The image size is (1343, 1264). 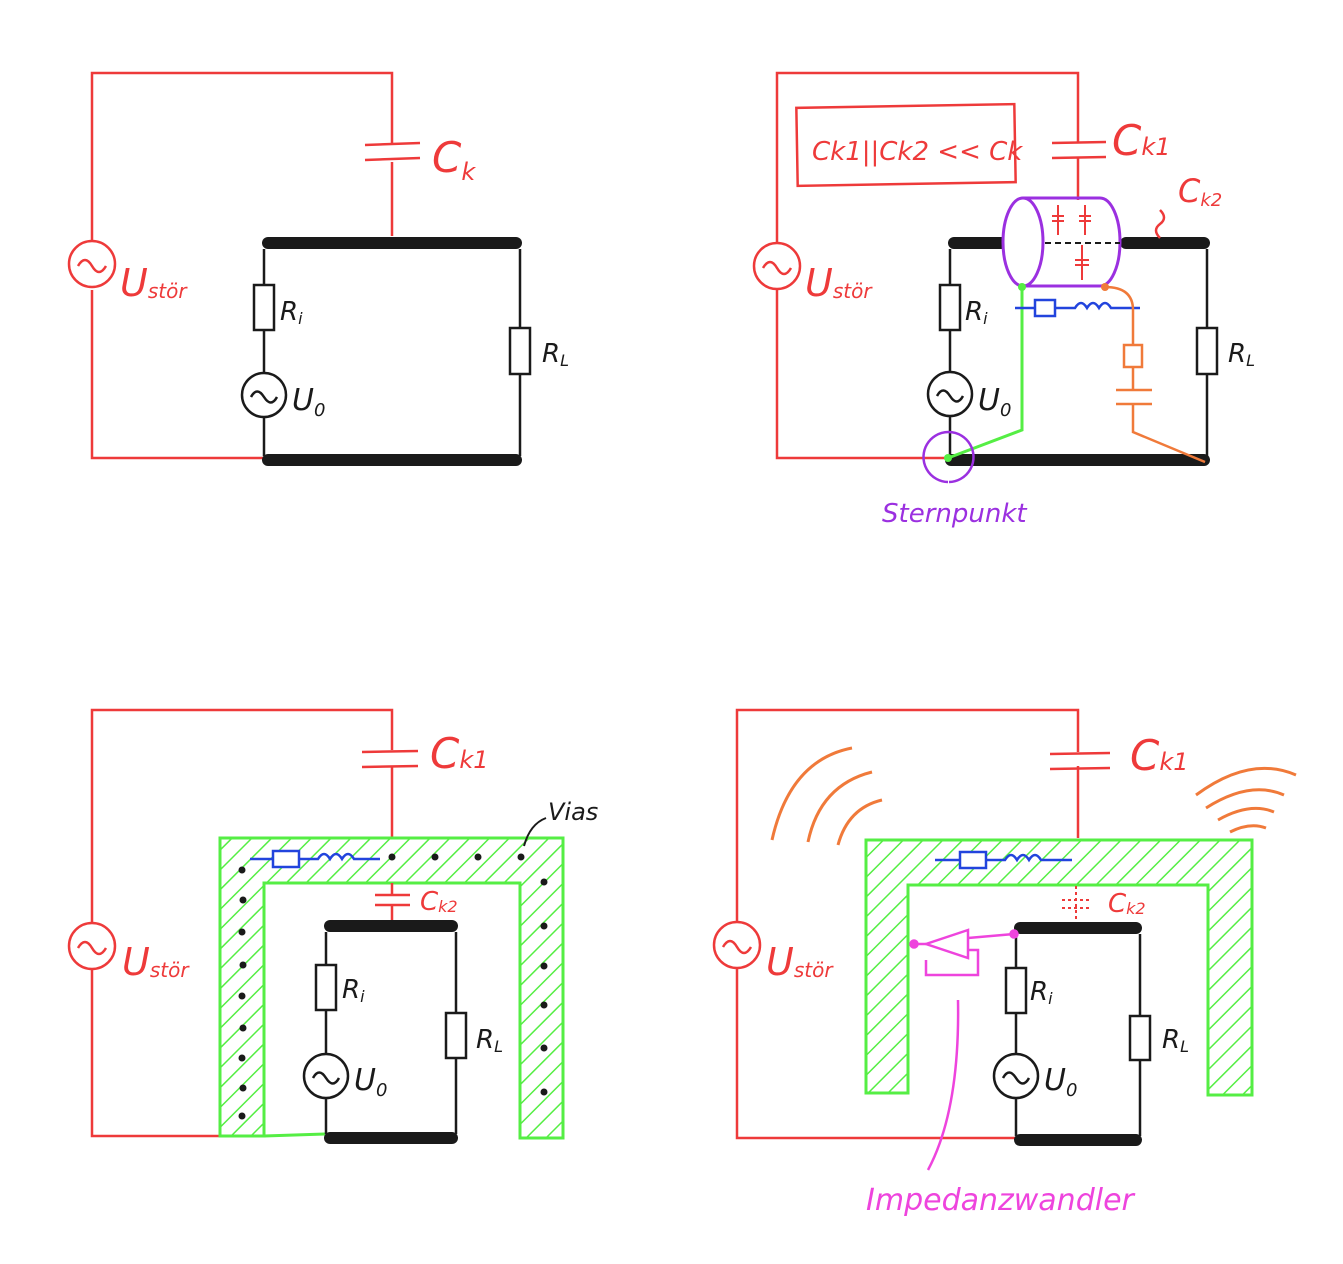 What do you see at coordinates (826, 796) in the screenshot?
I see `radiation-left-icon` at bounding box center [826, 796].